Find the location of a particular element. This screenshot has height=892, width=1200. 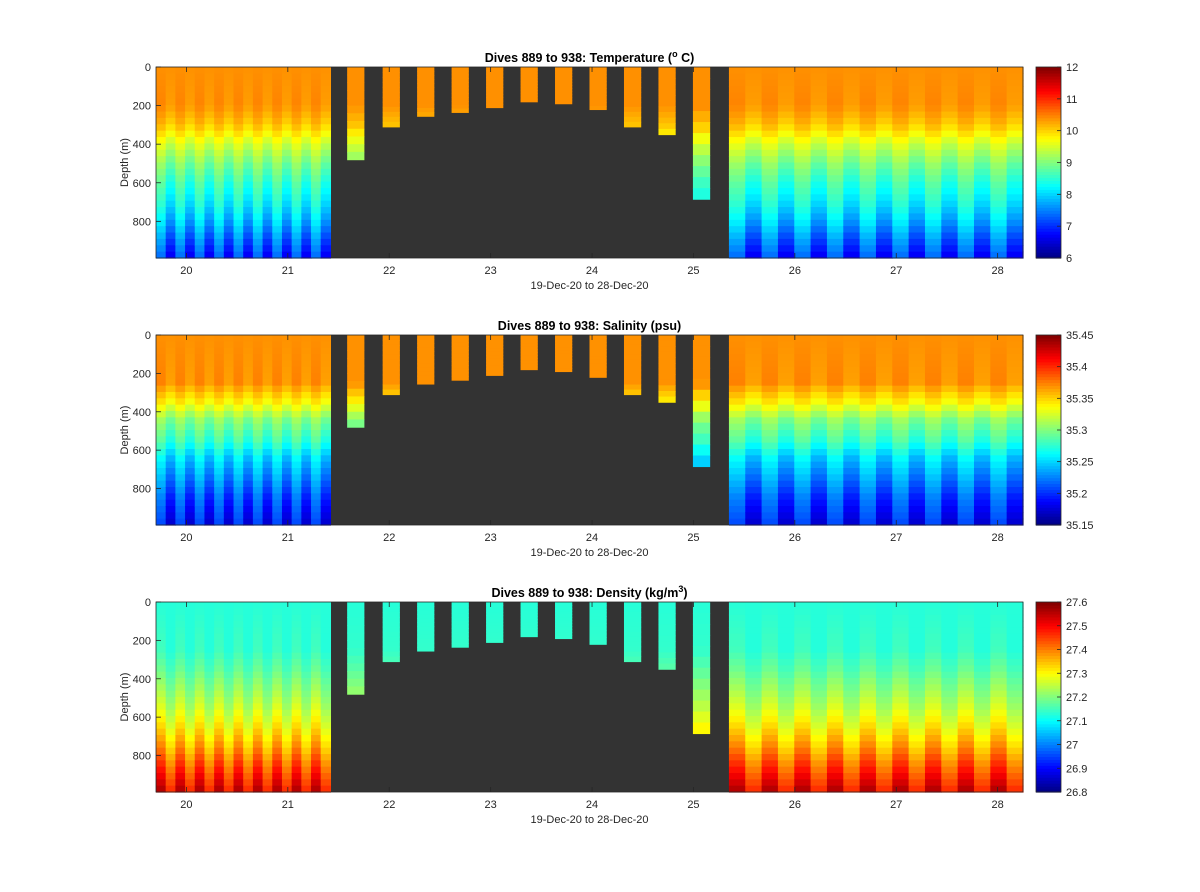

y-tick-label: 400 is located at coordinates (142, 145).